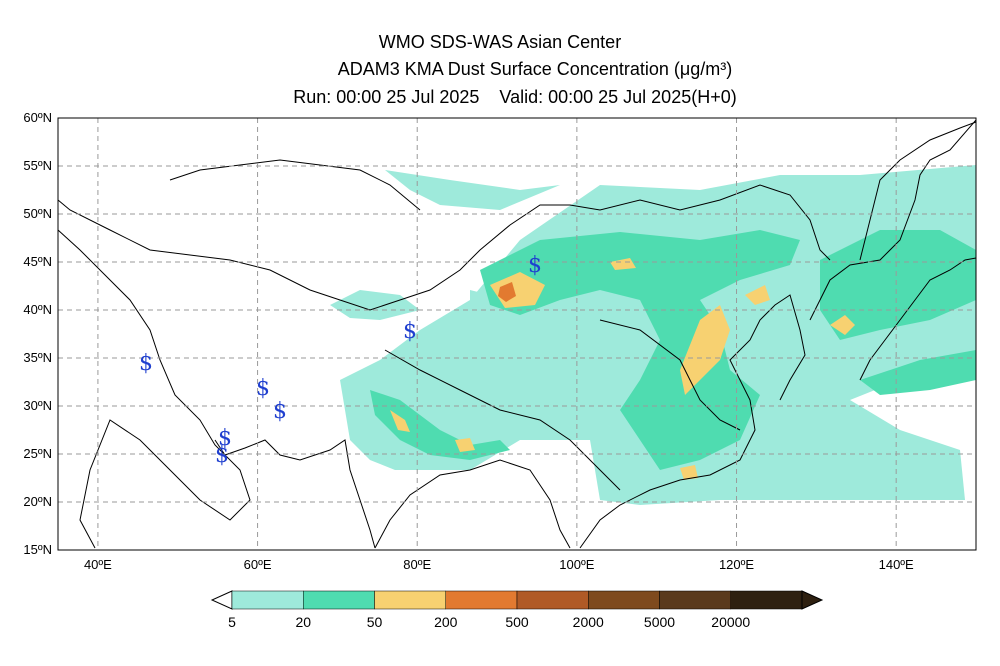 Image resolution: width=1000 pixels, height=666 pixels. Describe the element at coordinates (97, 564) in the screenshot. I see `longitude-label: 40ºE` at that location.